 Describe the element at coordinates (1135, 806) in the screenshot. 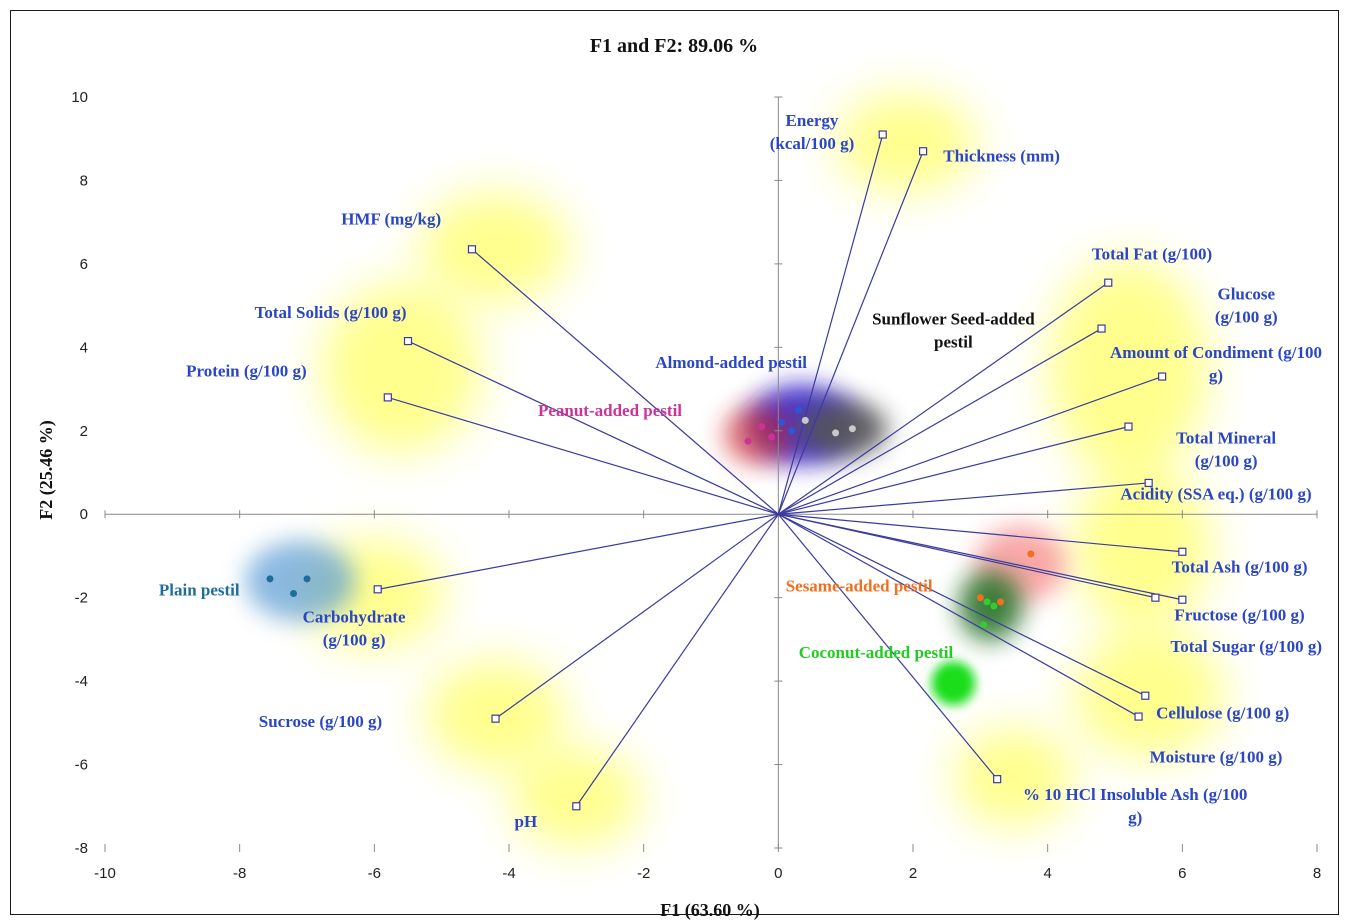

I see `variable-label: % 10 HCl Insoluble Ash (g/100 g)` at that location.